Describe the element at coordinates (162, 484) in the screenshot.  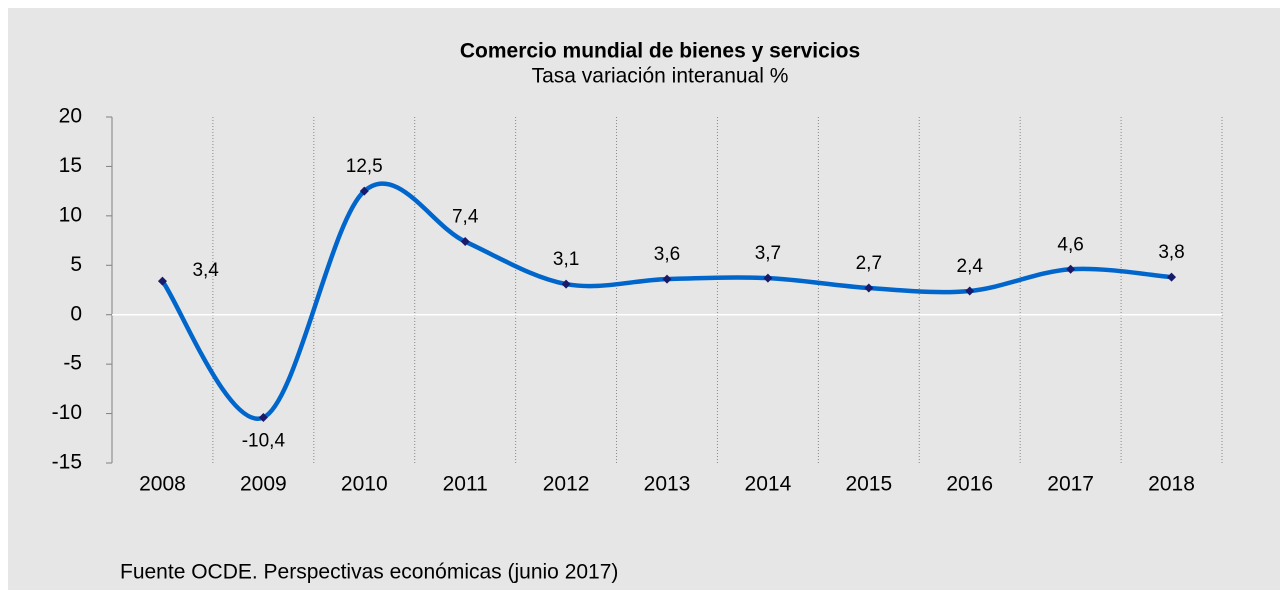
I see `x-tick-label: 2008` at that location.